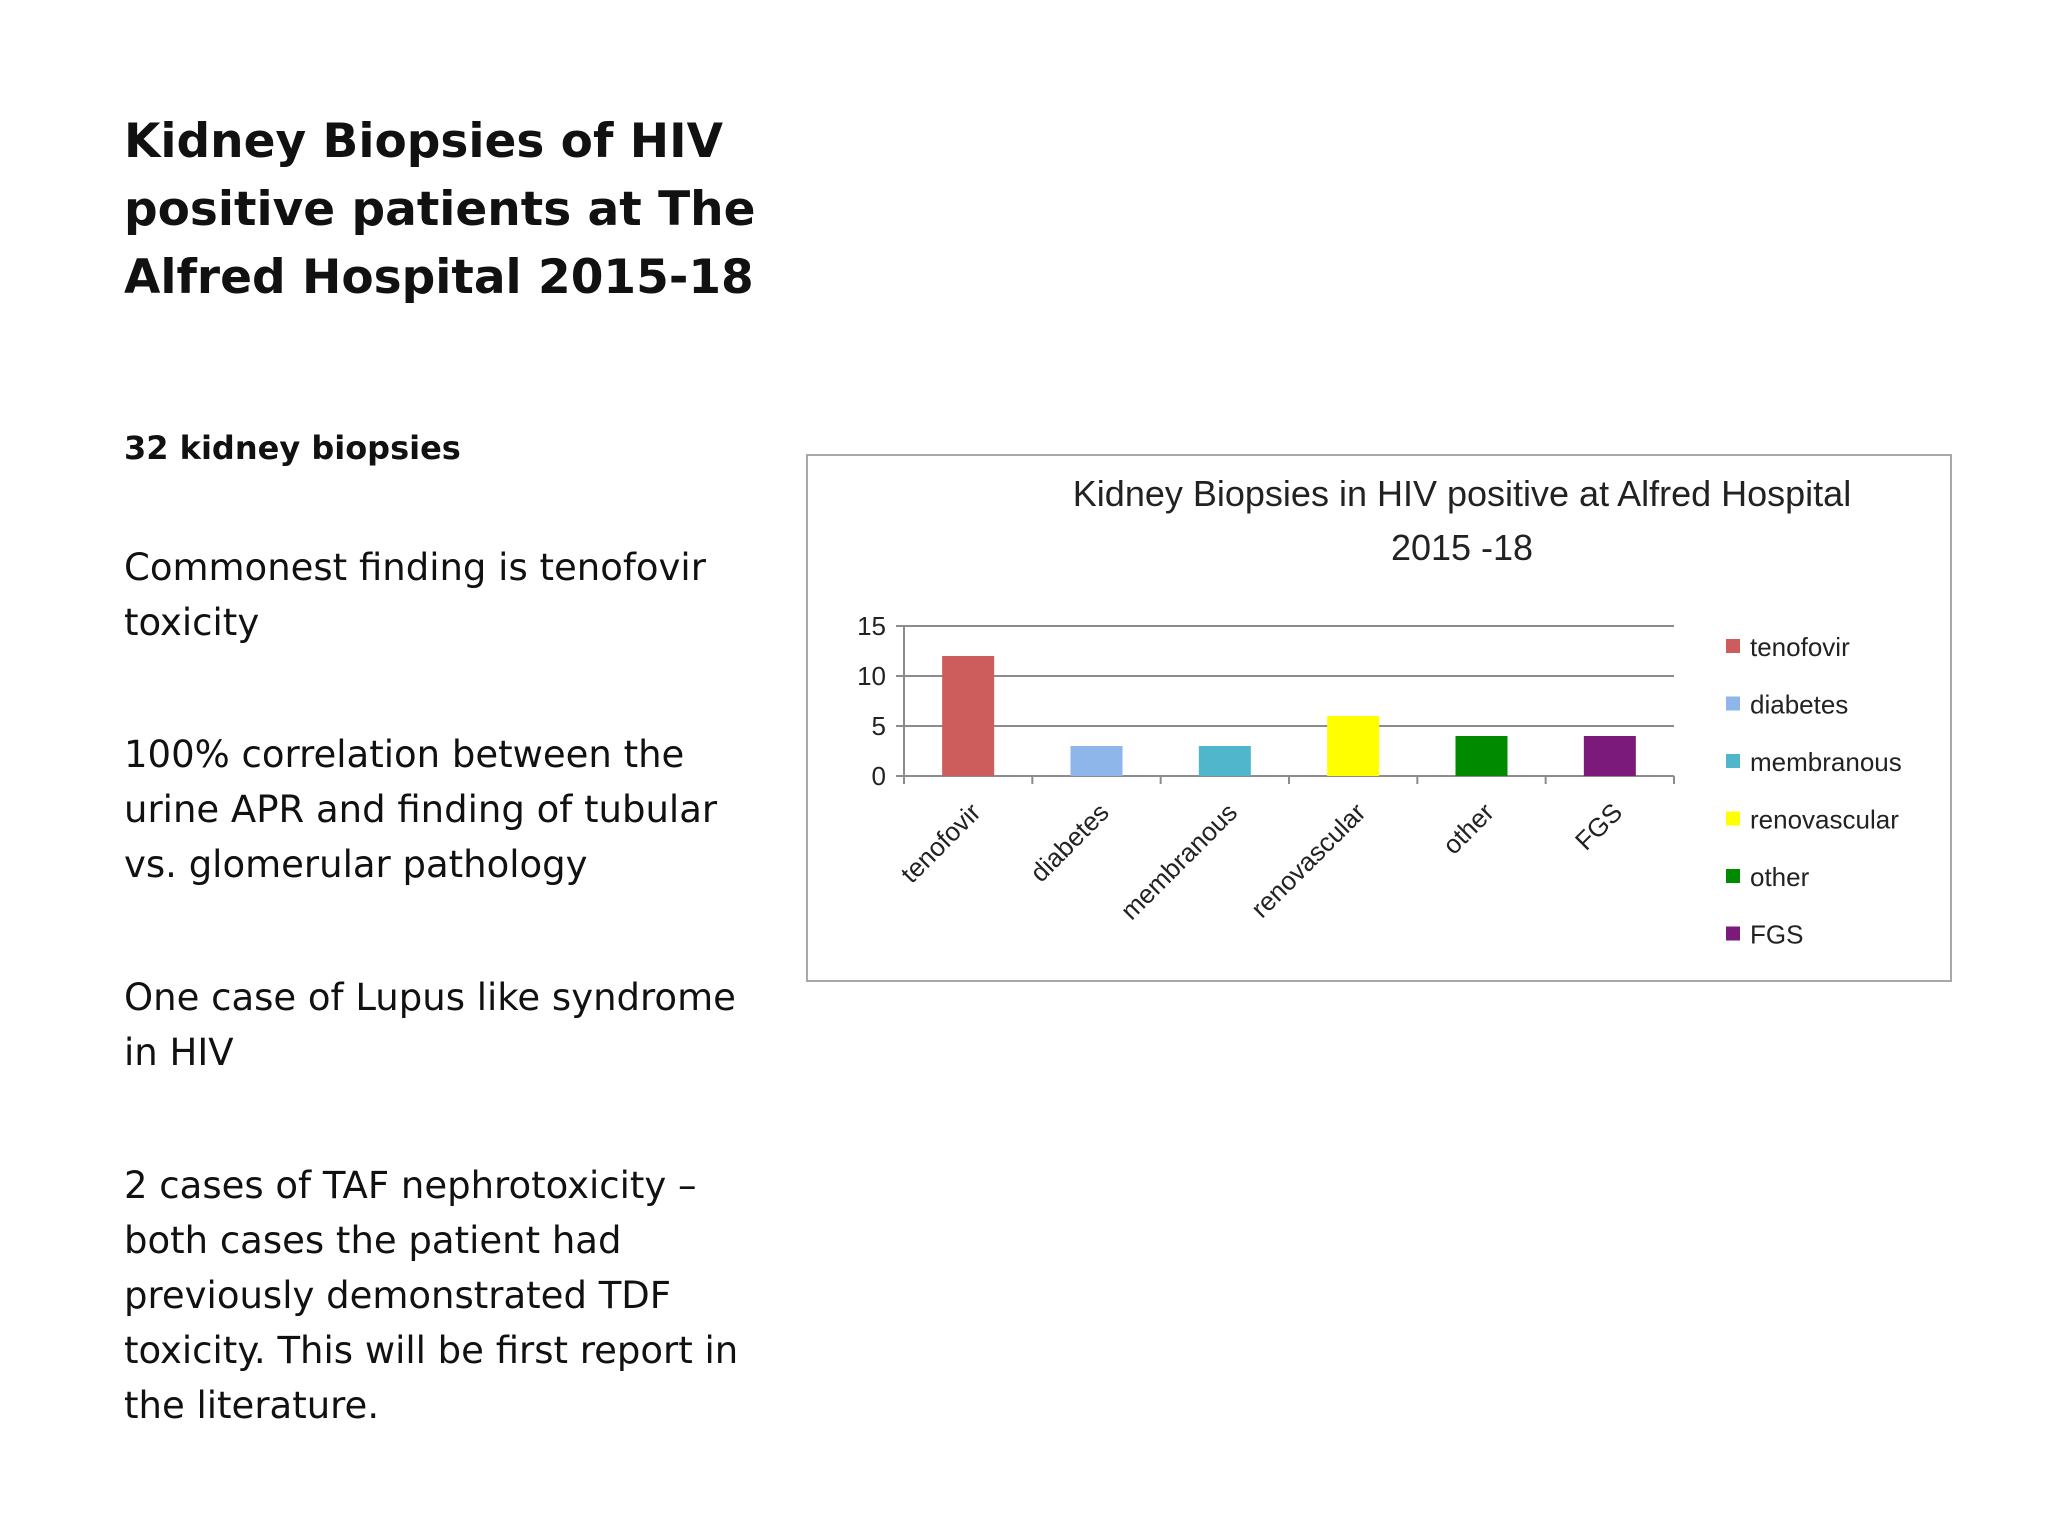  I want to click on legend-label: tenofovir, so click(1800, 647).